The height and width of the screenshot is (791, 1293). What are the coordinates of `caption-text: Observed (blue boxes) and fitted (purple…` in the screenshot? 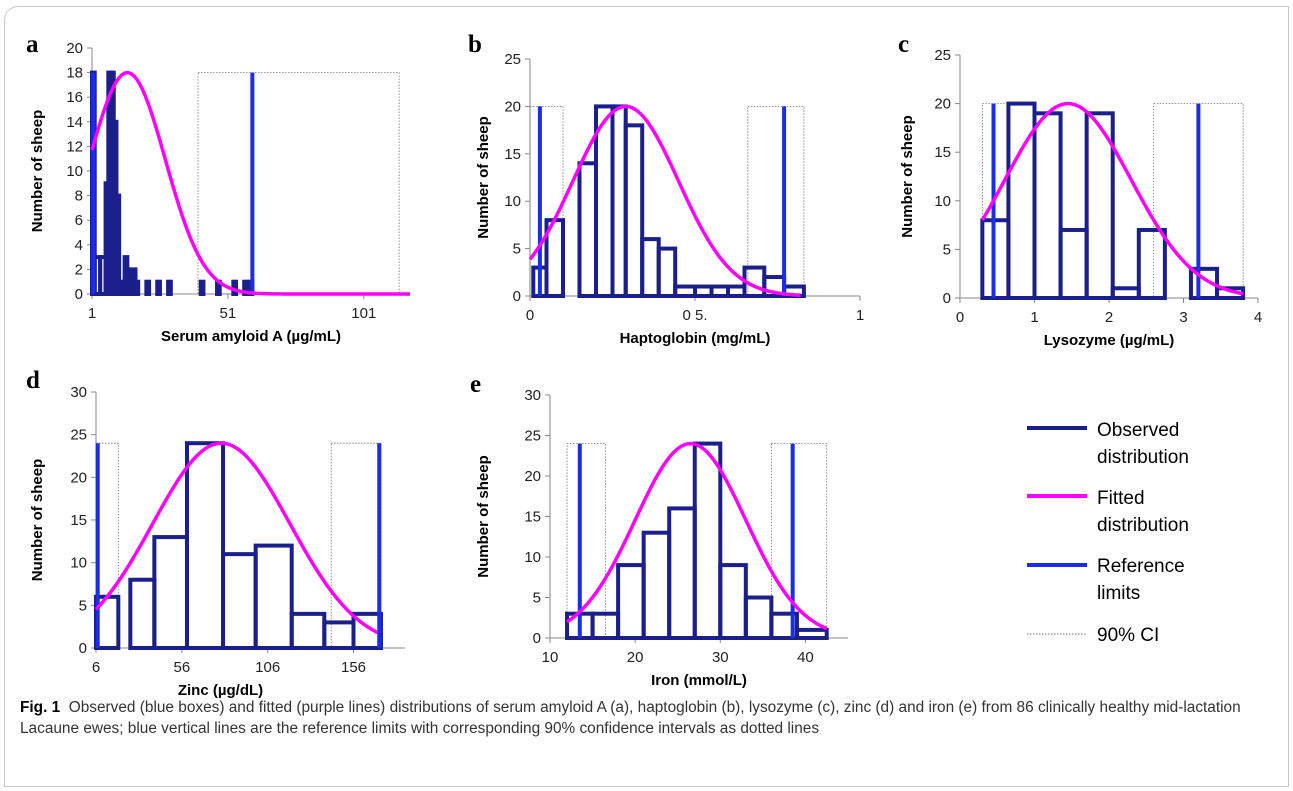 It's located at (630, 718).